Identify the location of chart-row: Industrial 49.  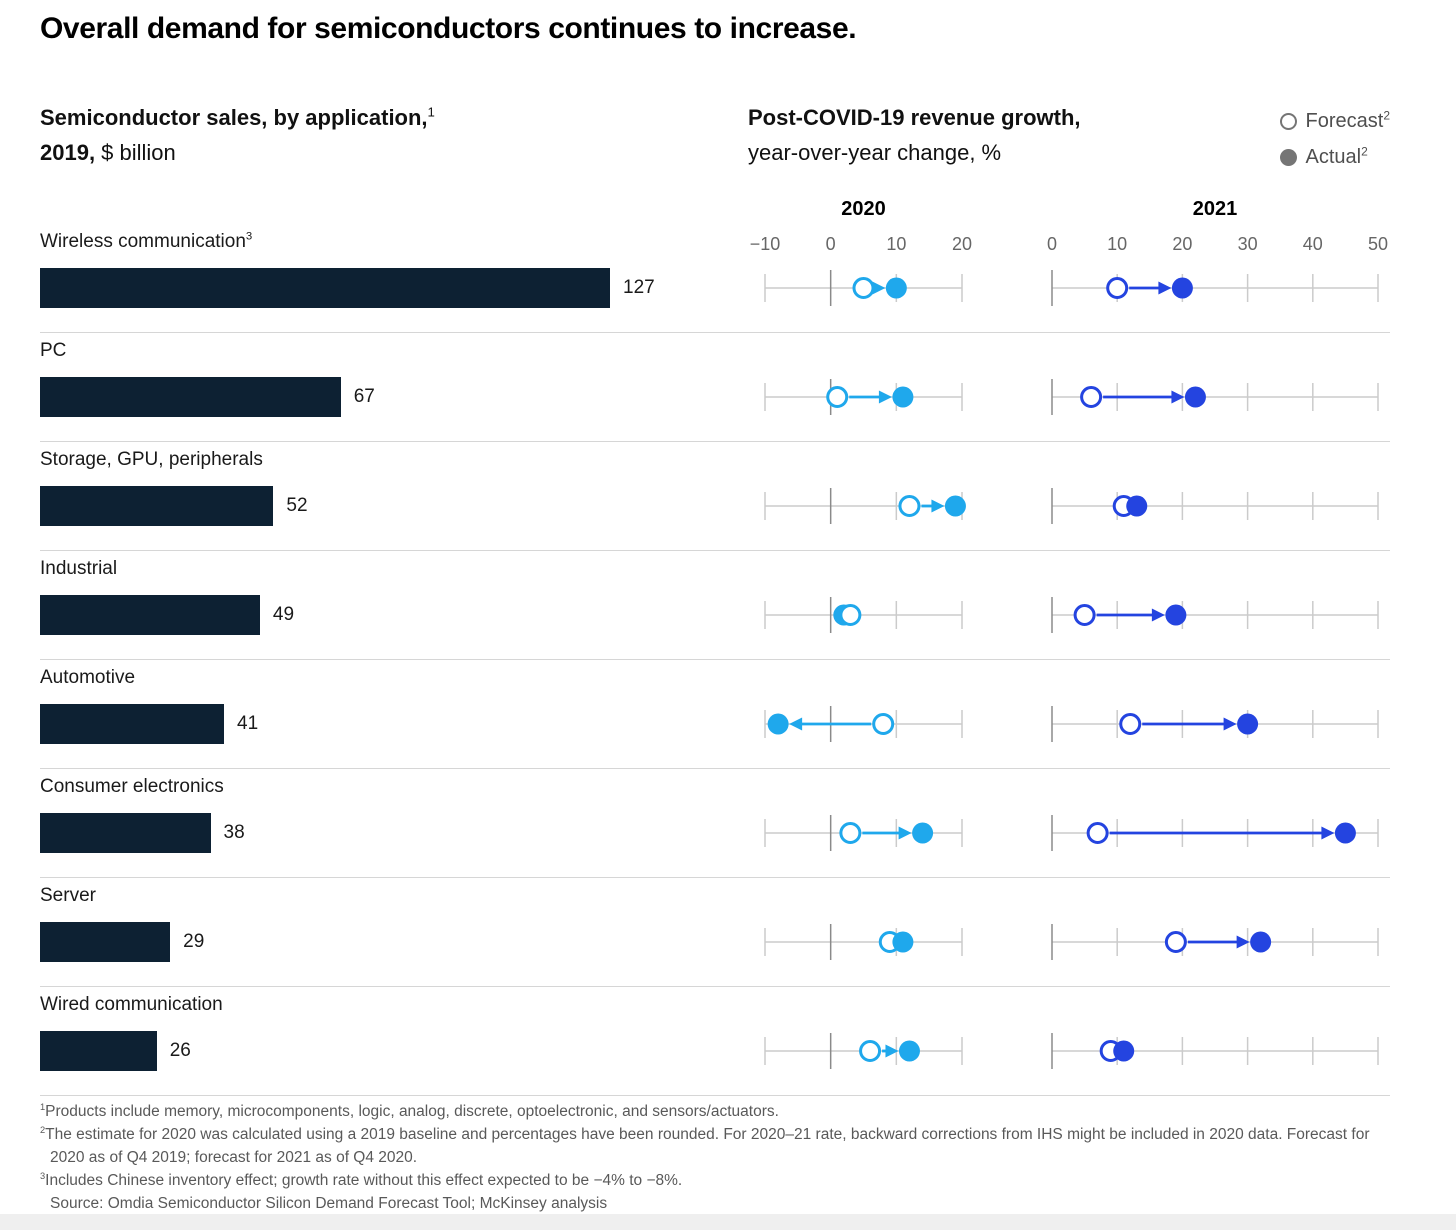
(715, 605).